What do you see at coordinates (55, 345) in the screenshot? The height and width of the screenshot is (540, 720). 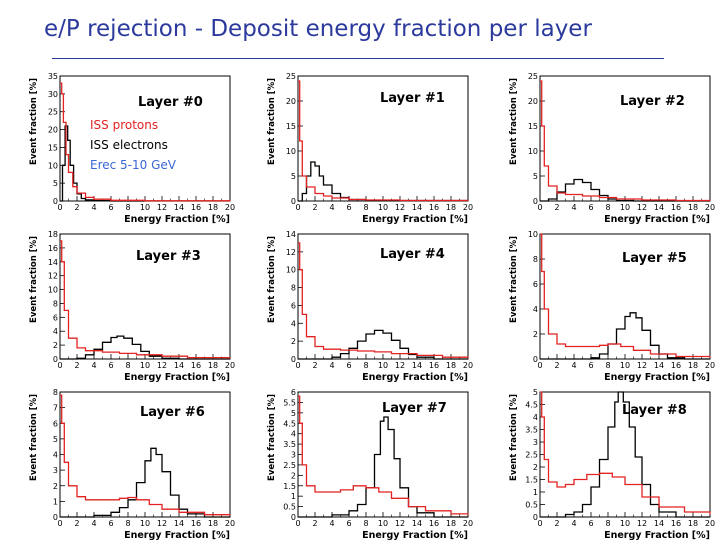 I see `y-tick-label: 2` at bounding box center [55, 345].